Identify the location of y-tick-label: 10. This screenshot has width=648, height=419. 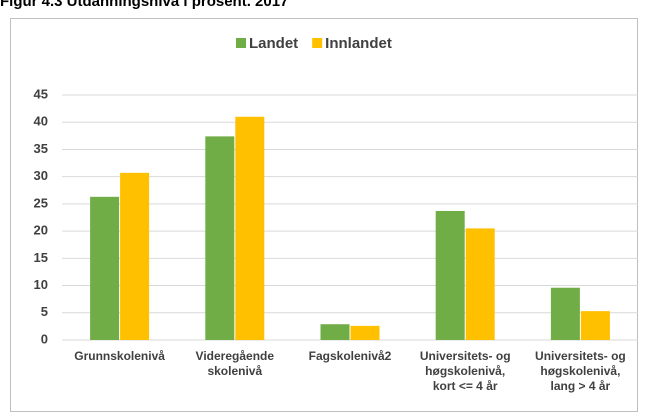
(41, 284).